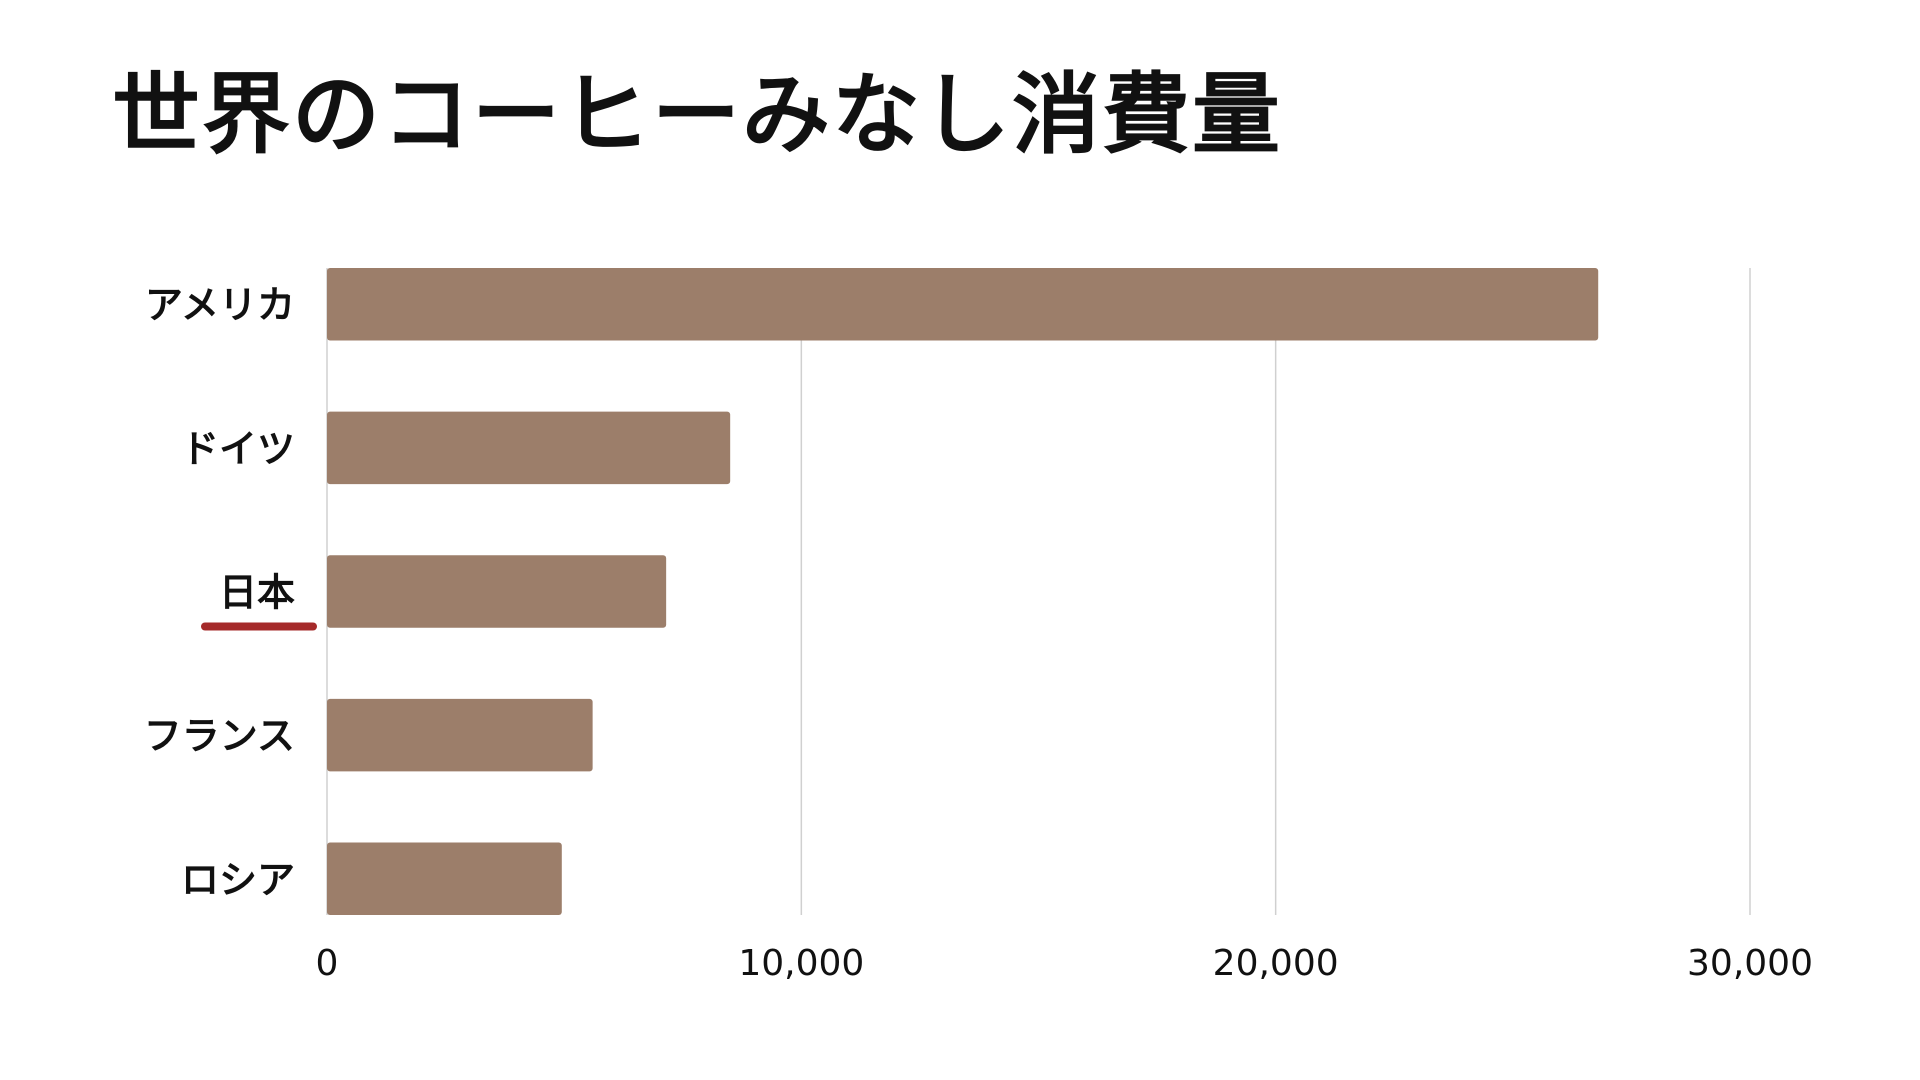 The height and width of the screenshot is (1080, 1920). Describe the element at coordinates (801, 963) in the screenshot. I see `x-tick-label-1: 10,000` at that location.